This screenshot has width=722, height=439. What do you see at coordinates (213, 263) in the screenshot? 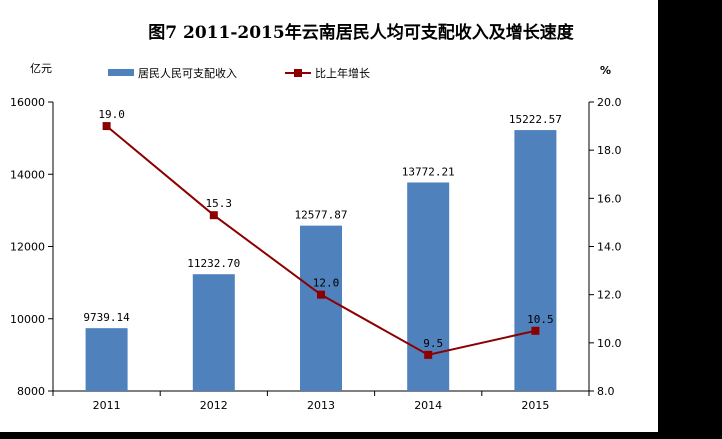
I see `income-bar-label: 11232.70` at bounding box center [213, 263].